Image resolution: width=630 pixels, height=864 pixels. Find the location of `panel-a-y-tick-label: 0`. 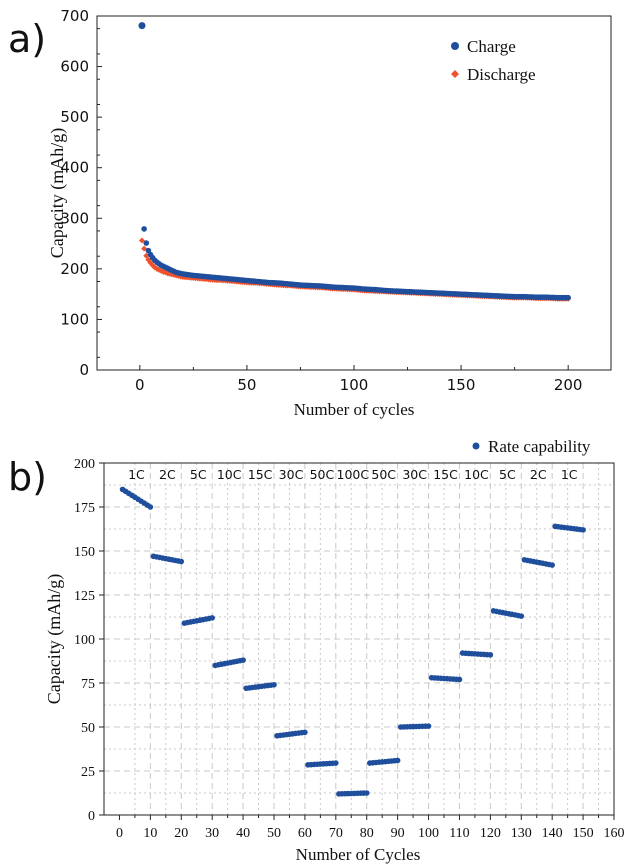

panel-a-y-tick-label: 0 is located at coordinates (84, 370).